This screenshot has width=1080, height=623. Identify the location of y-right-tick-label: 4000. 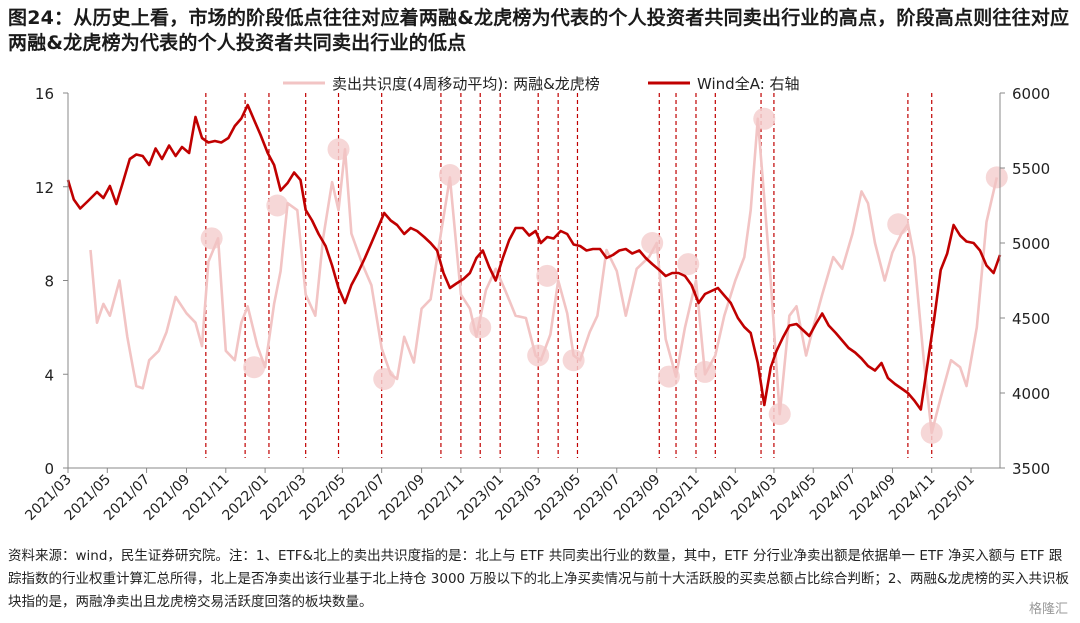
(1031, 394).